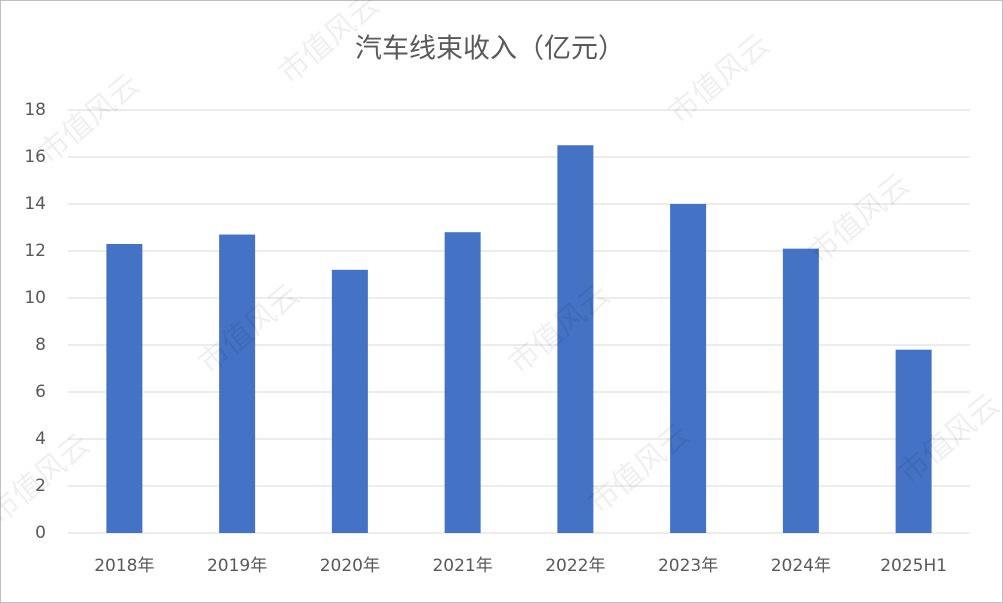 This screenshot has width=1003, height=603. What do you see at coordinates (490, 49) in the screenshot?
I see `chart-title: 汽车线束收入（亿元）` at bounding box center [490, 49].